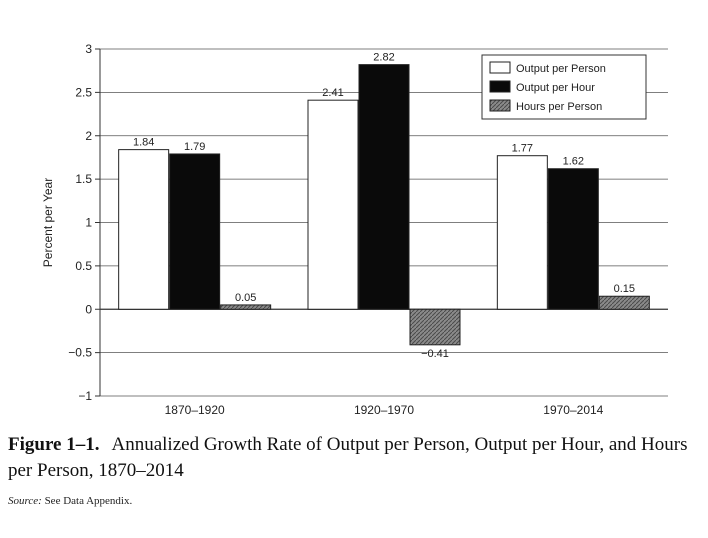 This screenshot has height=538, width=708. What do you see at coordinates (83, 266) in the screenshot?
I see `y-tick-label: 0.5` at bounding box center [83, 266].